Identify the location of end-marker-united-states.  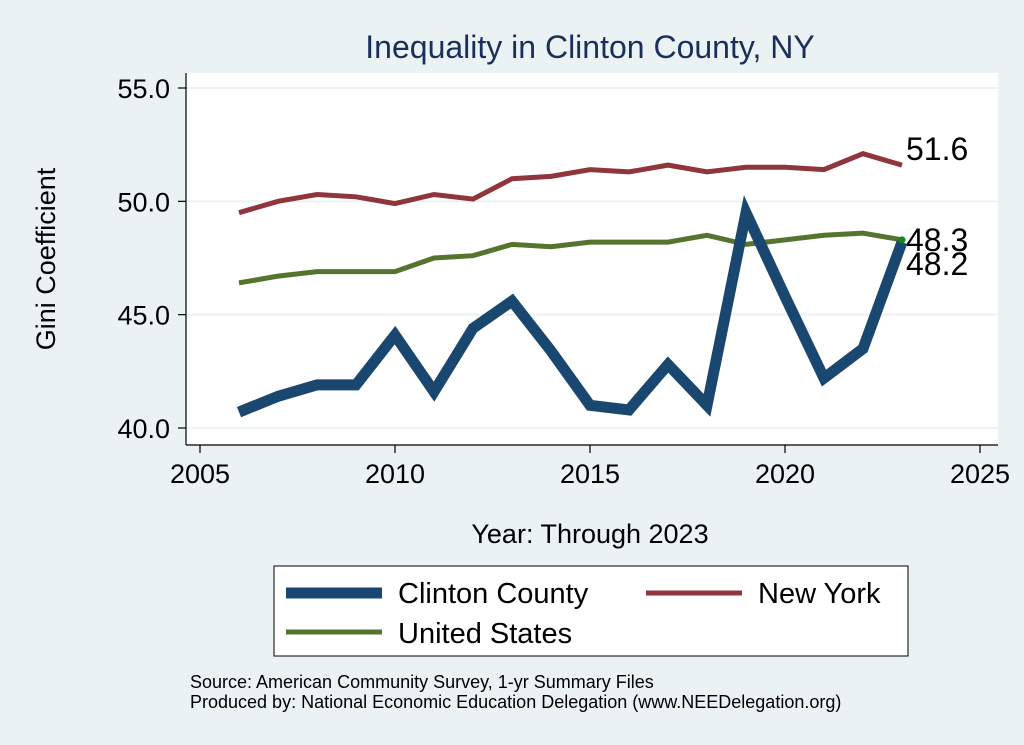
(902, 240).